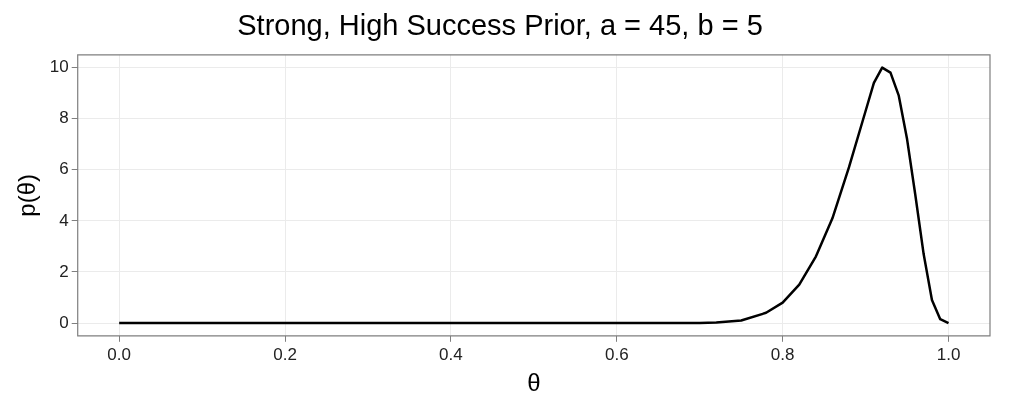  Describe the element at coordinates (500, 25) in the screenshot. I see `chart-title: Strong, High Success Prior, a = 45, b = 5` at that location.